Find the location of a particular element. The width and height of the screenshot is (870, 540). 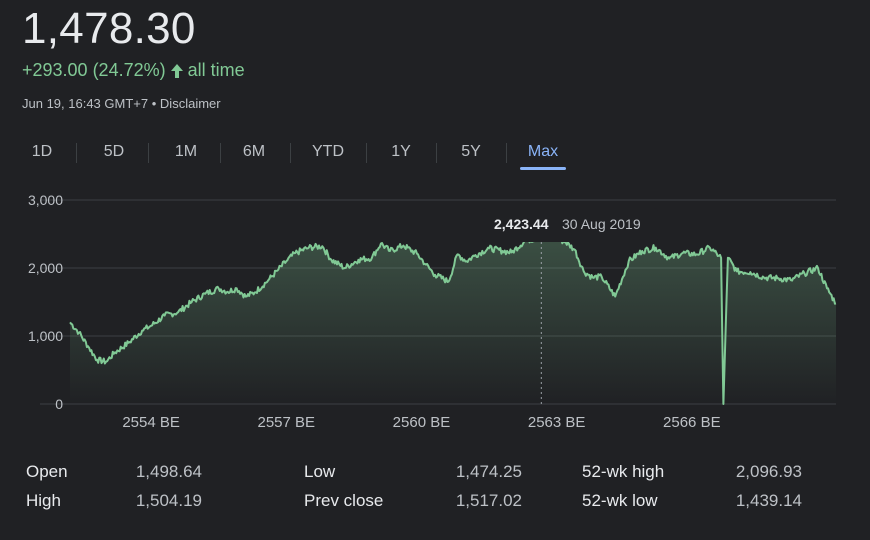

tooltip-date: 30 Aug 2019 is located at coordinates (601, 224).